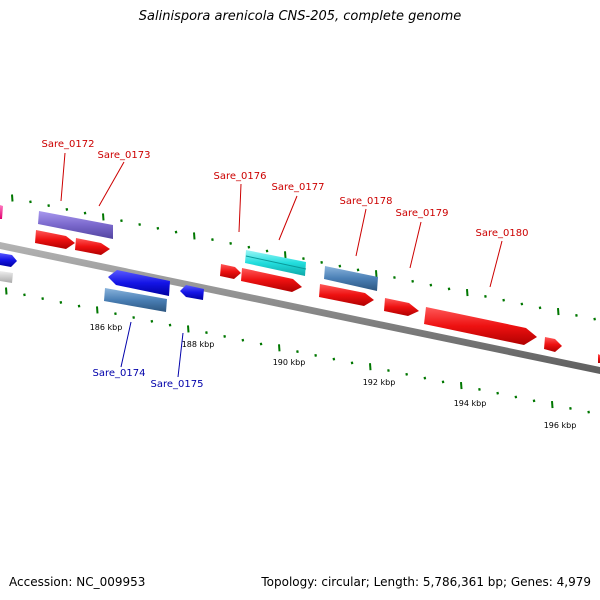  Describe the element at coordinates (289, 362) in the screenshot. I see `scale-label-190: 190 kbp` at that location.